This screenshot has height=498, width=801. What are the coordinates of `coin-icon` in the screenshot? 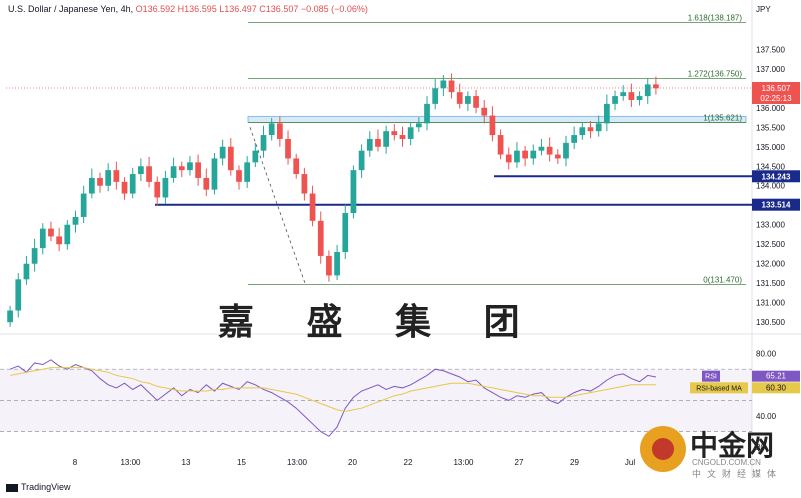 It's located at (663, 449).